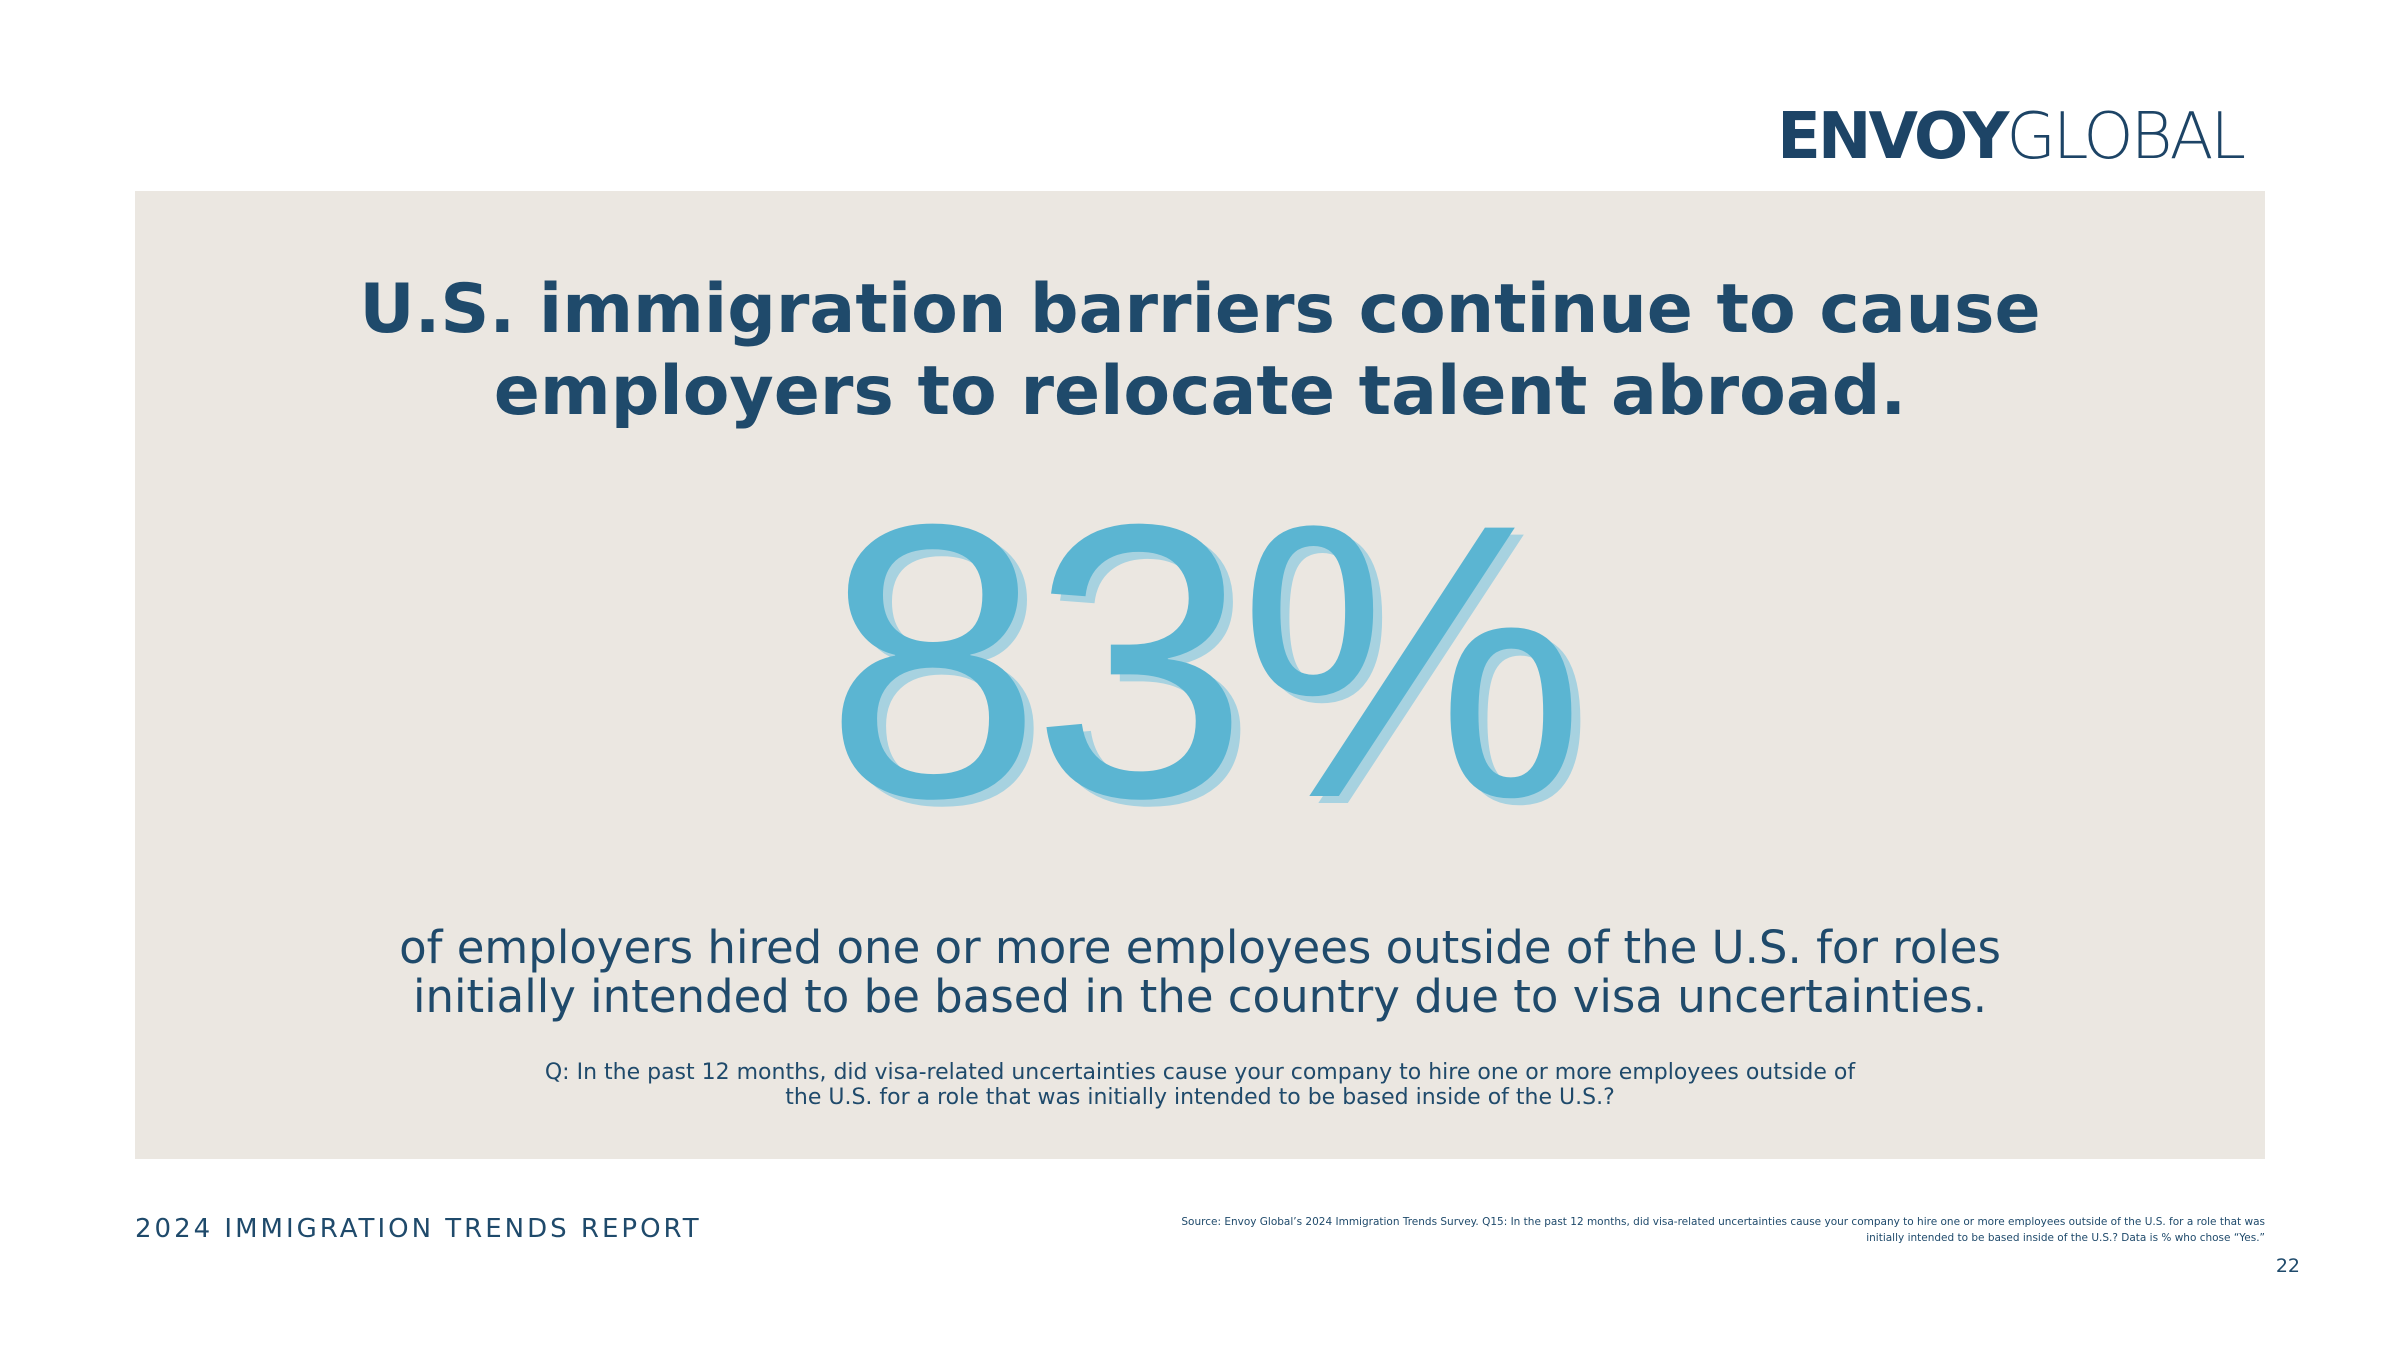 Image resolution: width=2400 pixels, height=1350 pixels. I want to click on title-line: employers to relocate talent abroad., so click(1200, 391).